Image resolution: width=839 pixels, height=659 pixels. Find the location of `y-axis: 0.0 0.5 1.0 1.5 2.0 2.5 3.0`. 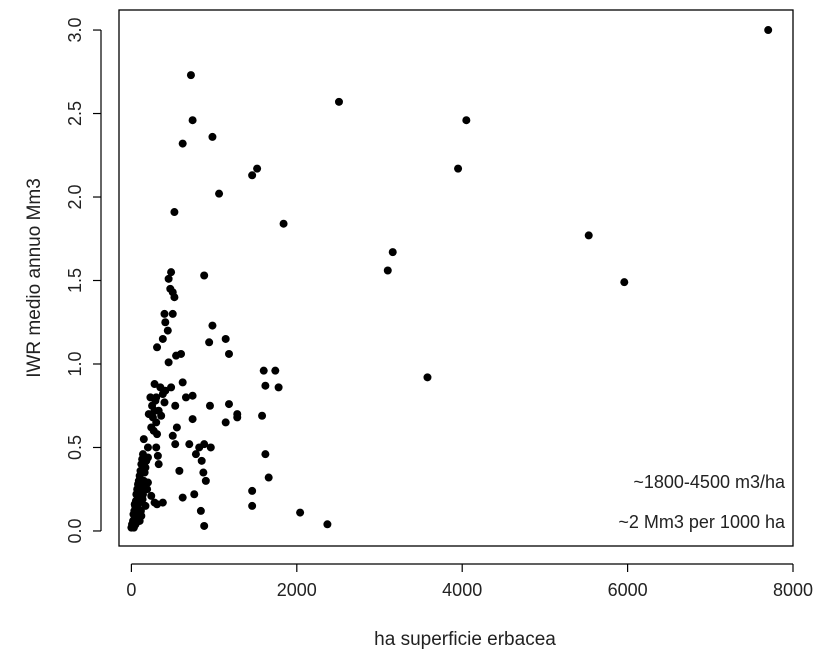

y-axis: 0.0 0.5 1.0 1.5 2.0 2.5 3.0 is located at coordinates (83, 280).